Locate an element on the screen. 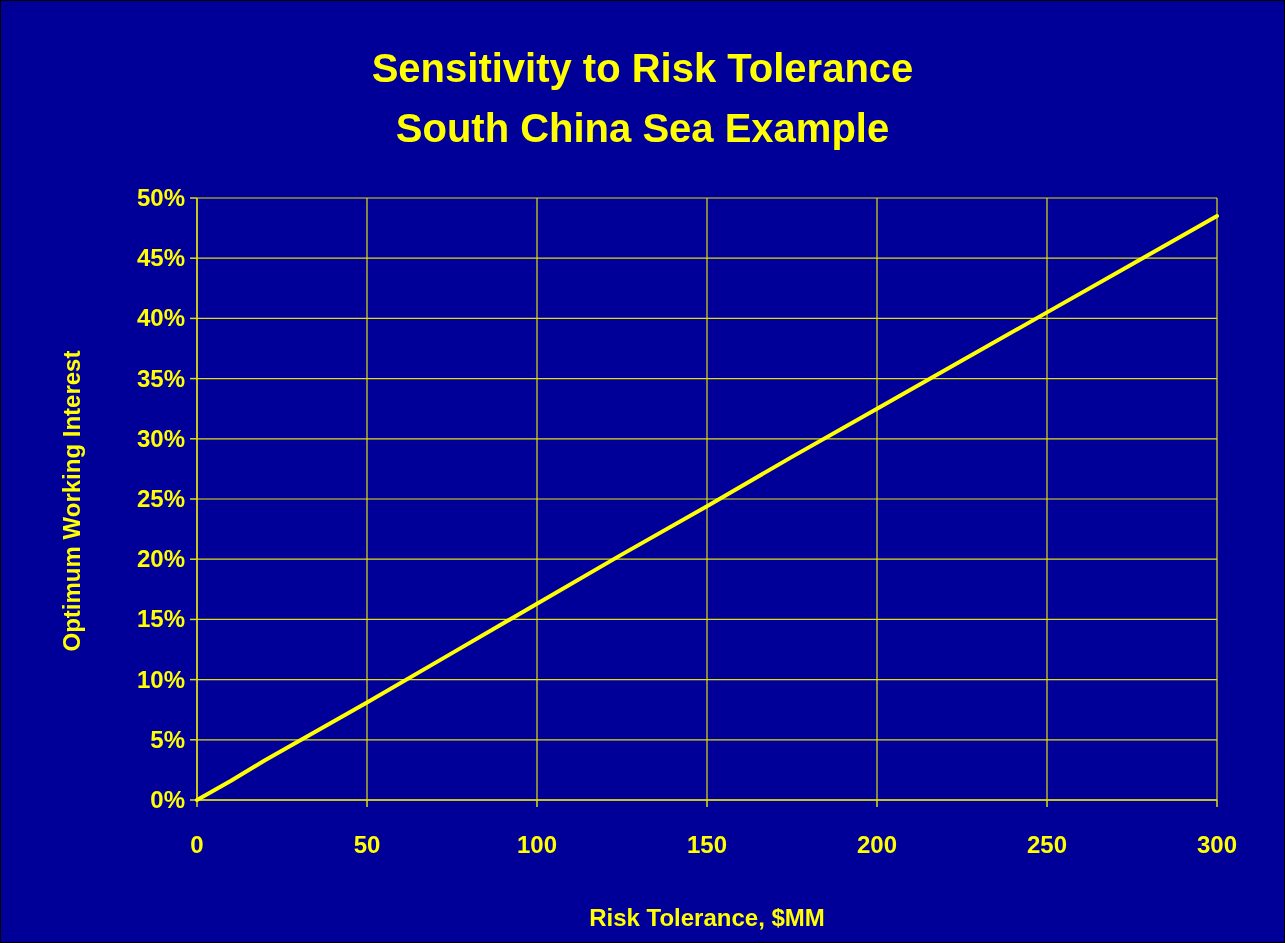 The image size is (1285, 943). x-tick-label: 250 is located at coordinates (1047, 844).